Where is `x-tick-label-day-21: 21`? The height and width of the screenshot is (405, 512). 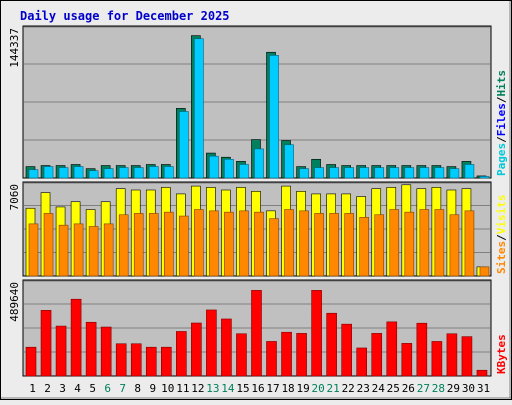 x-tick-label-day-21: 21 is located at coordinates (333, 388).